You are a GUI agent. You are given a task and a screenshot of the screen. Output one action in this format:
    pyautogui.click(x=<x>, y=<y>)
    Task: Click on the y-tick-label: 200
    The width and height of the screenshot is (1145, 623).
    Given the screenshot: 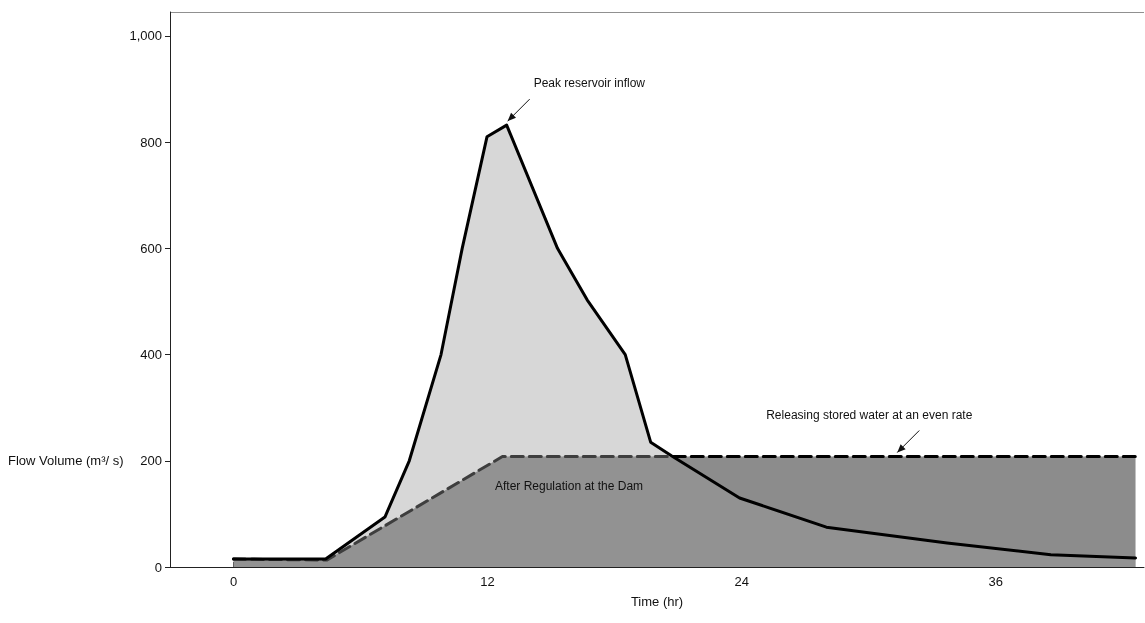 What is the action you would take?
    pyautogui.click(x=151, y=461)
    